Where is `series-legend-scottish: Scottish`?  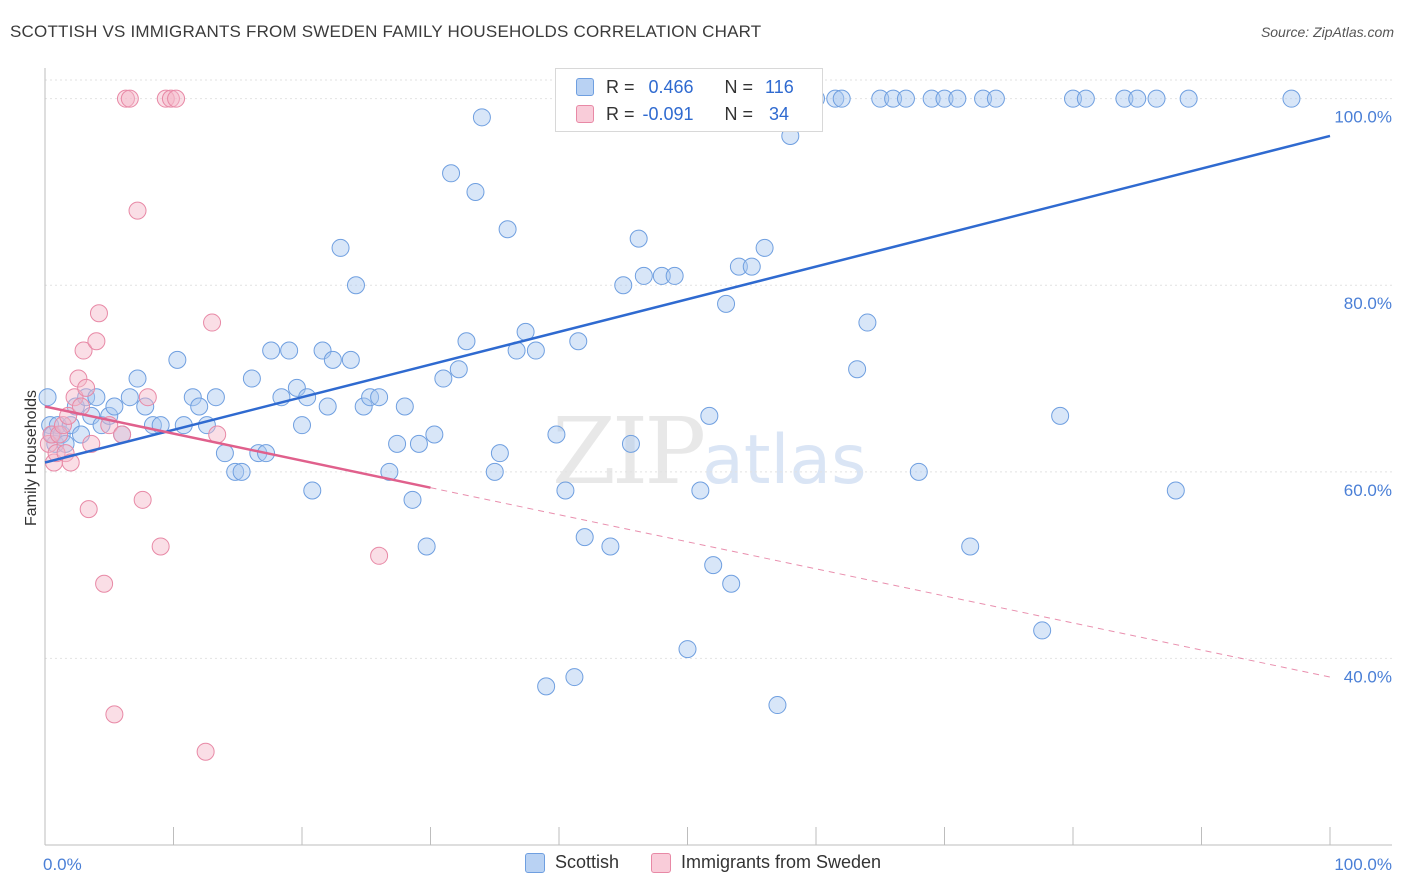 series-legend-scottish: Scottish is located at coordinates (571, 862).